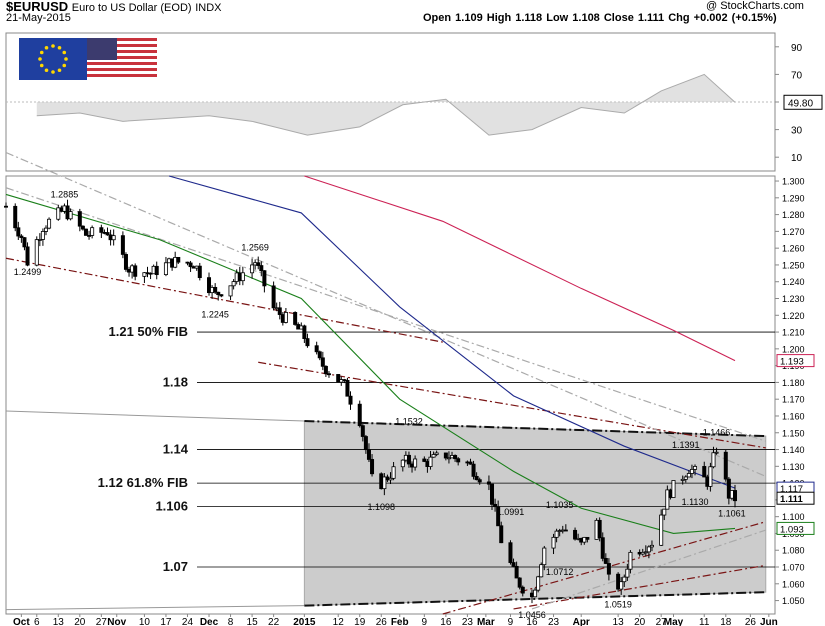 This screenshot has width=825, height=626. I want to click on x-tick-label: Mar, so click(486, 621).